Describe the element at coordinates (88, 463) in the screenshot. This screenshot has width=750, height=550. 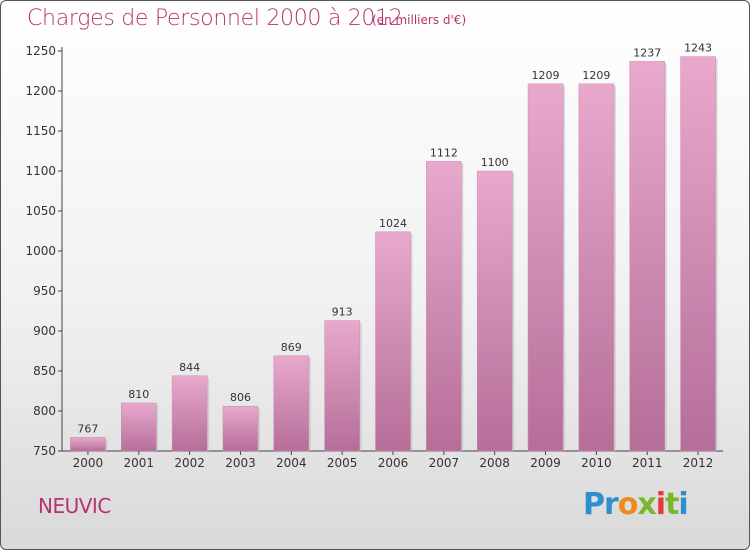
I see `x-tick-label: 2000` at that location.